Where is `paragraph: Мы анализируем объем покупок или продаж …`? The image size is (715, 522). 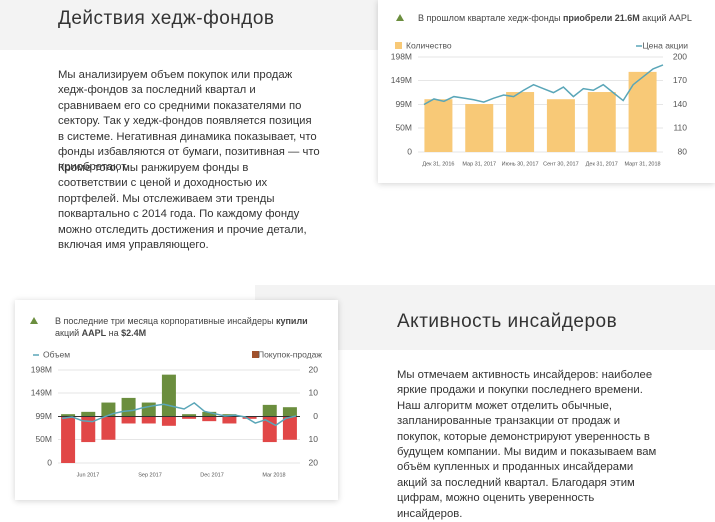 paragraph: Мы анализируем объем покупок или продаж … is located at coordinates (189, 121).